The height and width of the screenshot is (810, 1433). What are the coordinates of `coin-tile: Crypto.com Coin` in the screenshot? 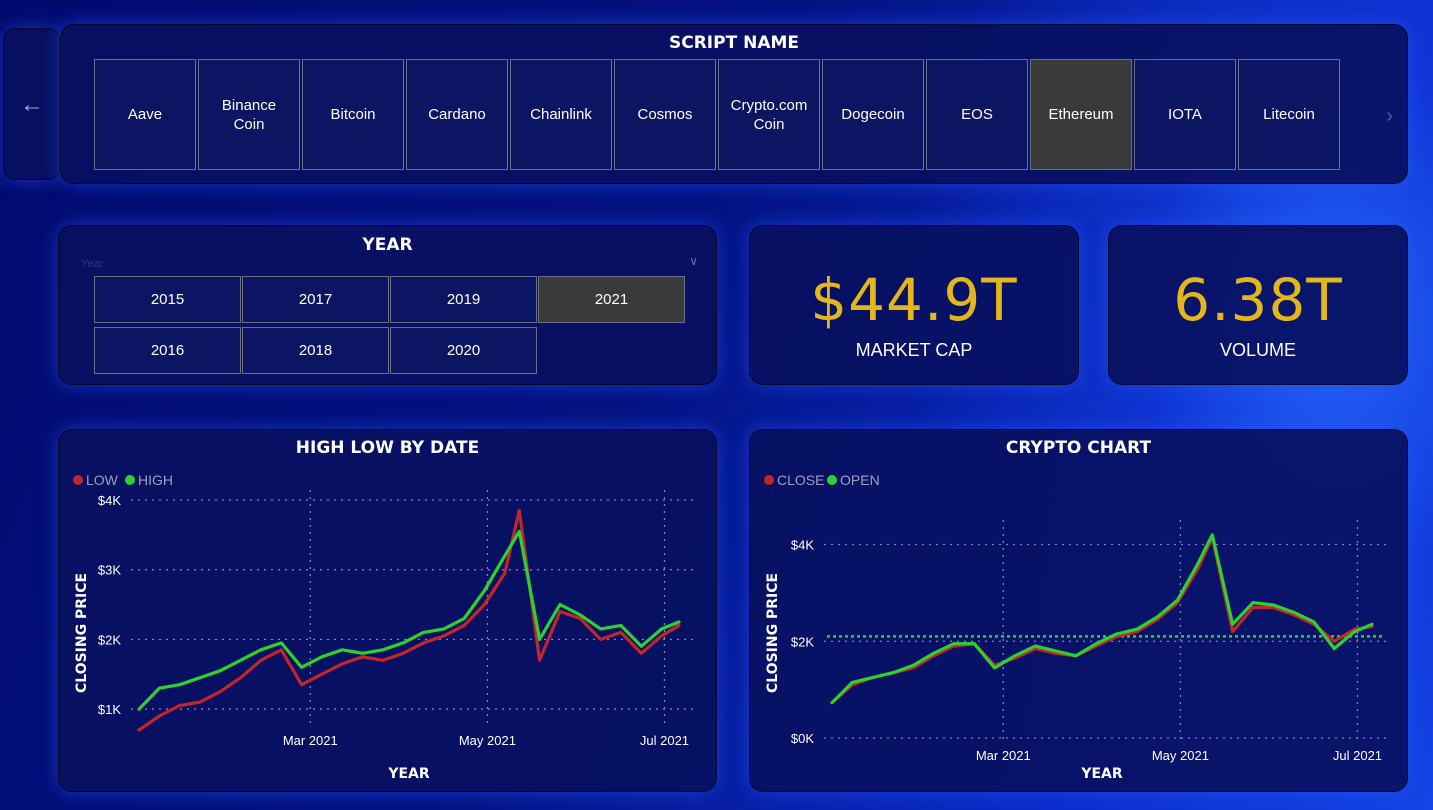 It's located at (769, 114).